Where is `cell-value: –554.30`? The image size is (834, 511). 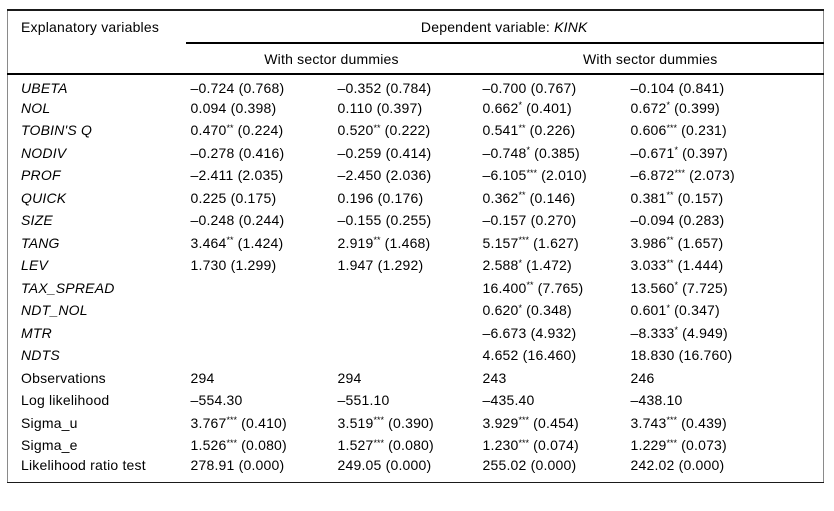 cell-value: –554.30 is located at coordinates (216, 400).